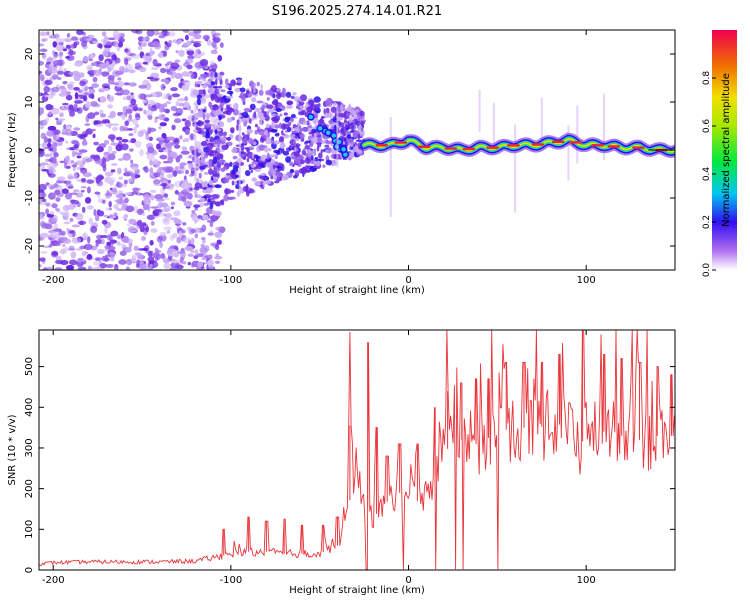 This screenshot has width=750, height=604. Describe the element at coordinates (320, 128) in the screenshot. I see `bright-spot` at that location.